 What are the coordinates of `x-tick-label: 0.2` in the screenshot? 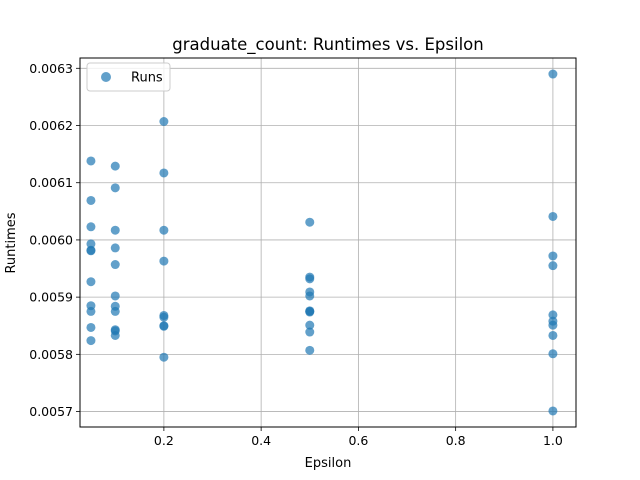 It's located at (164, 440).